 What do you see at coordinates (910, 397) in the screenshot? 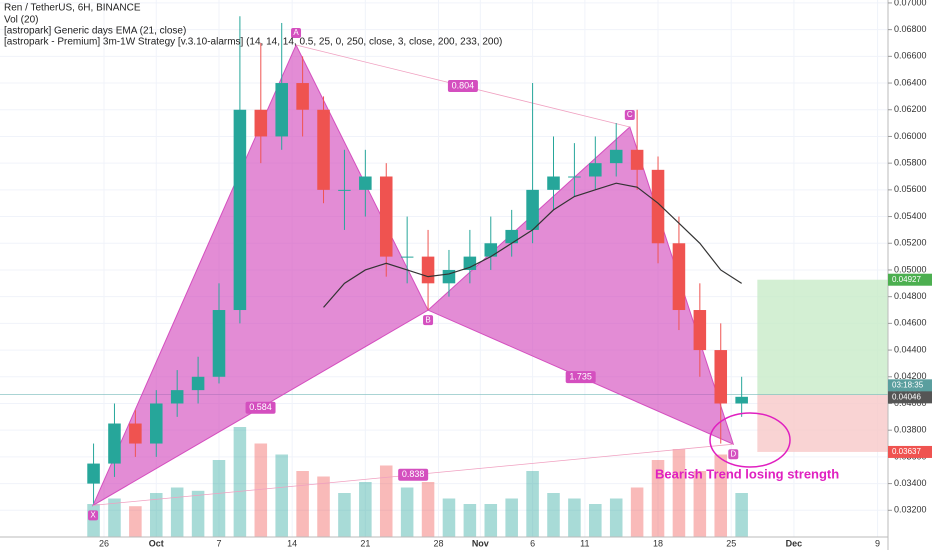
I see `last-price-label-bg` at bounding box center [910, 397].